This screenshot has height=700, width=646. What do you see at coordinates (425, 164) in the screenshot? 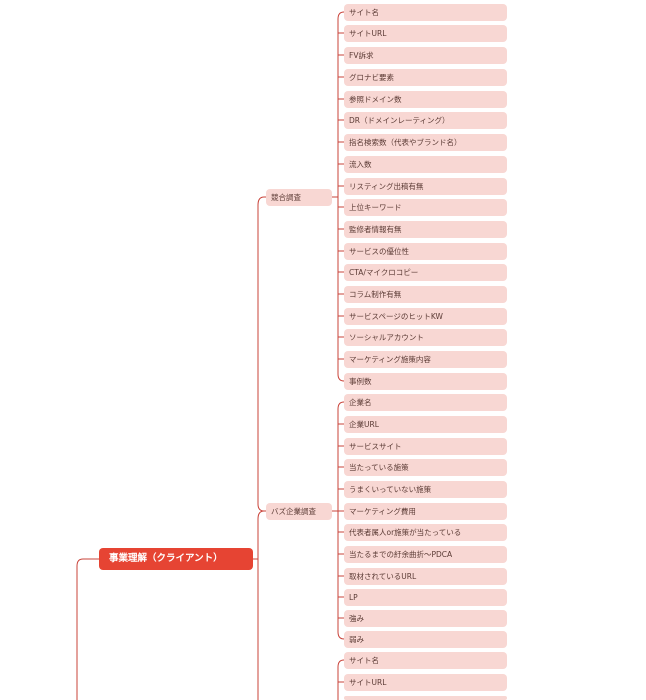
I see `competitive-item-traffic: 流入数` at bounding box center [425, 164].